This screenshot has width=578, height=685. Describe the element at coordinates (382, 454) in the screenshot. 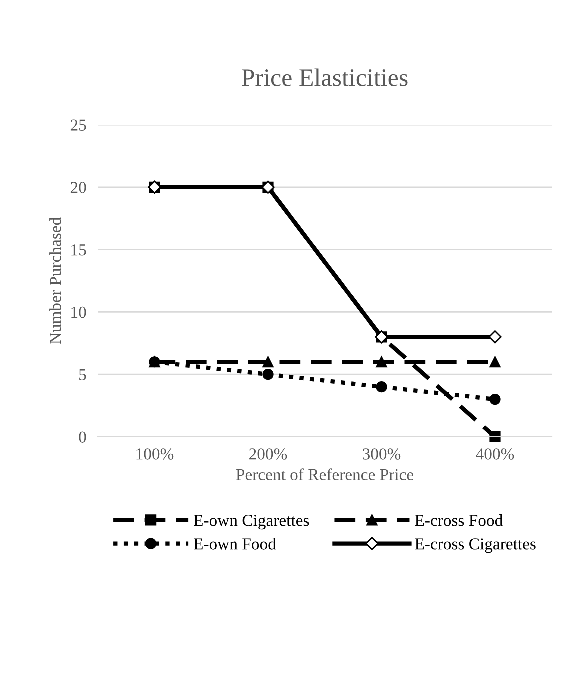

I see `x-tick-label: 300%` at that location.